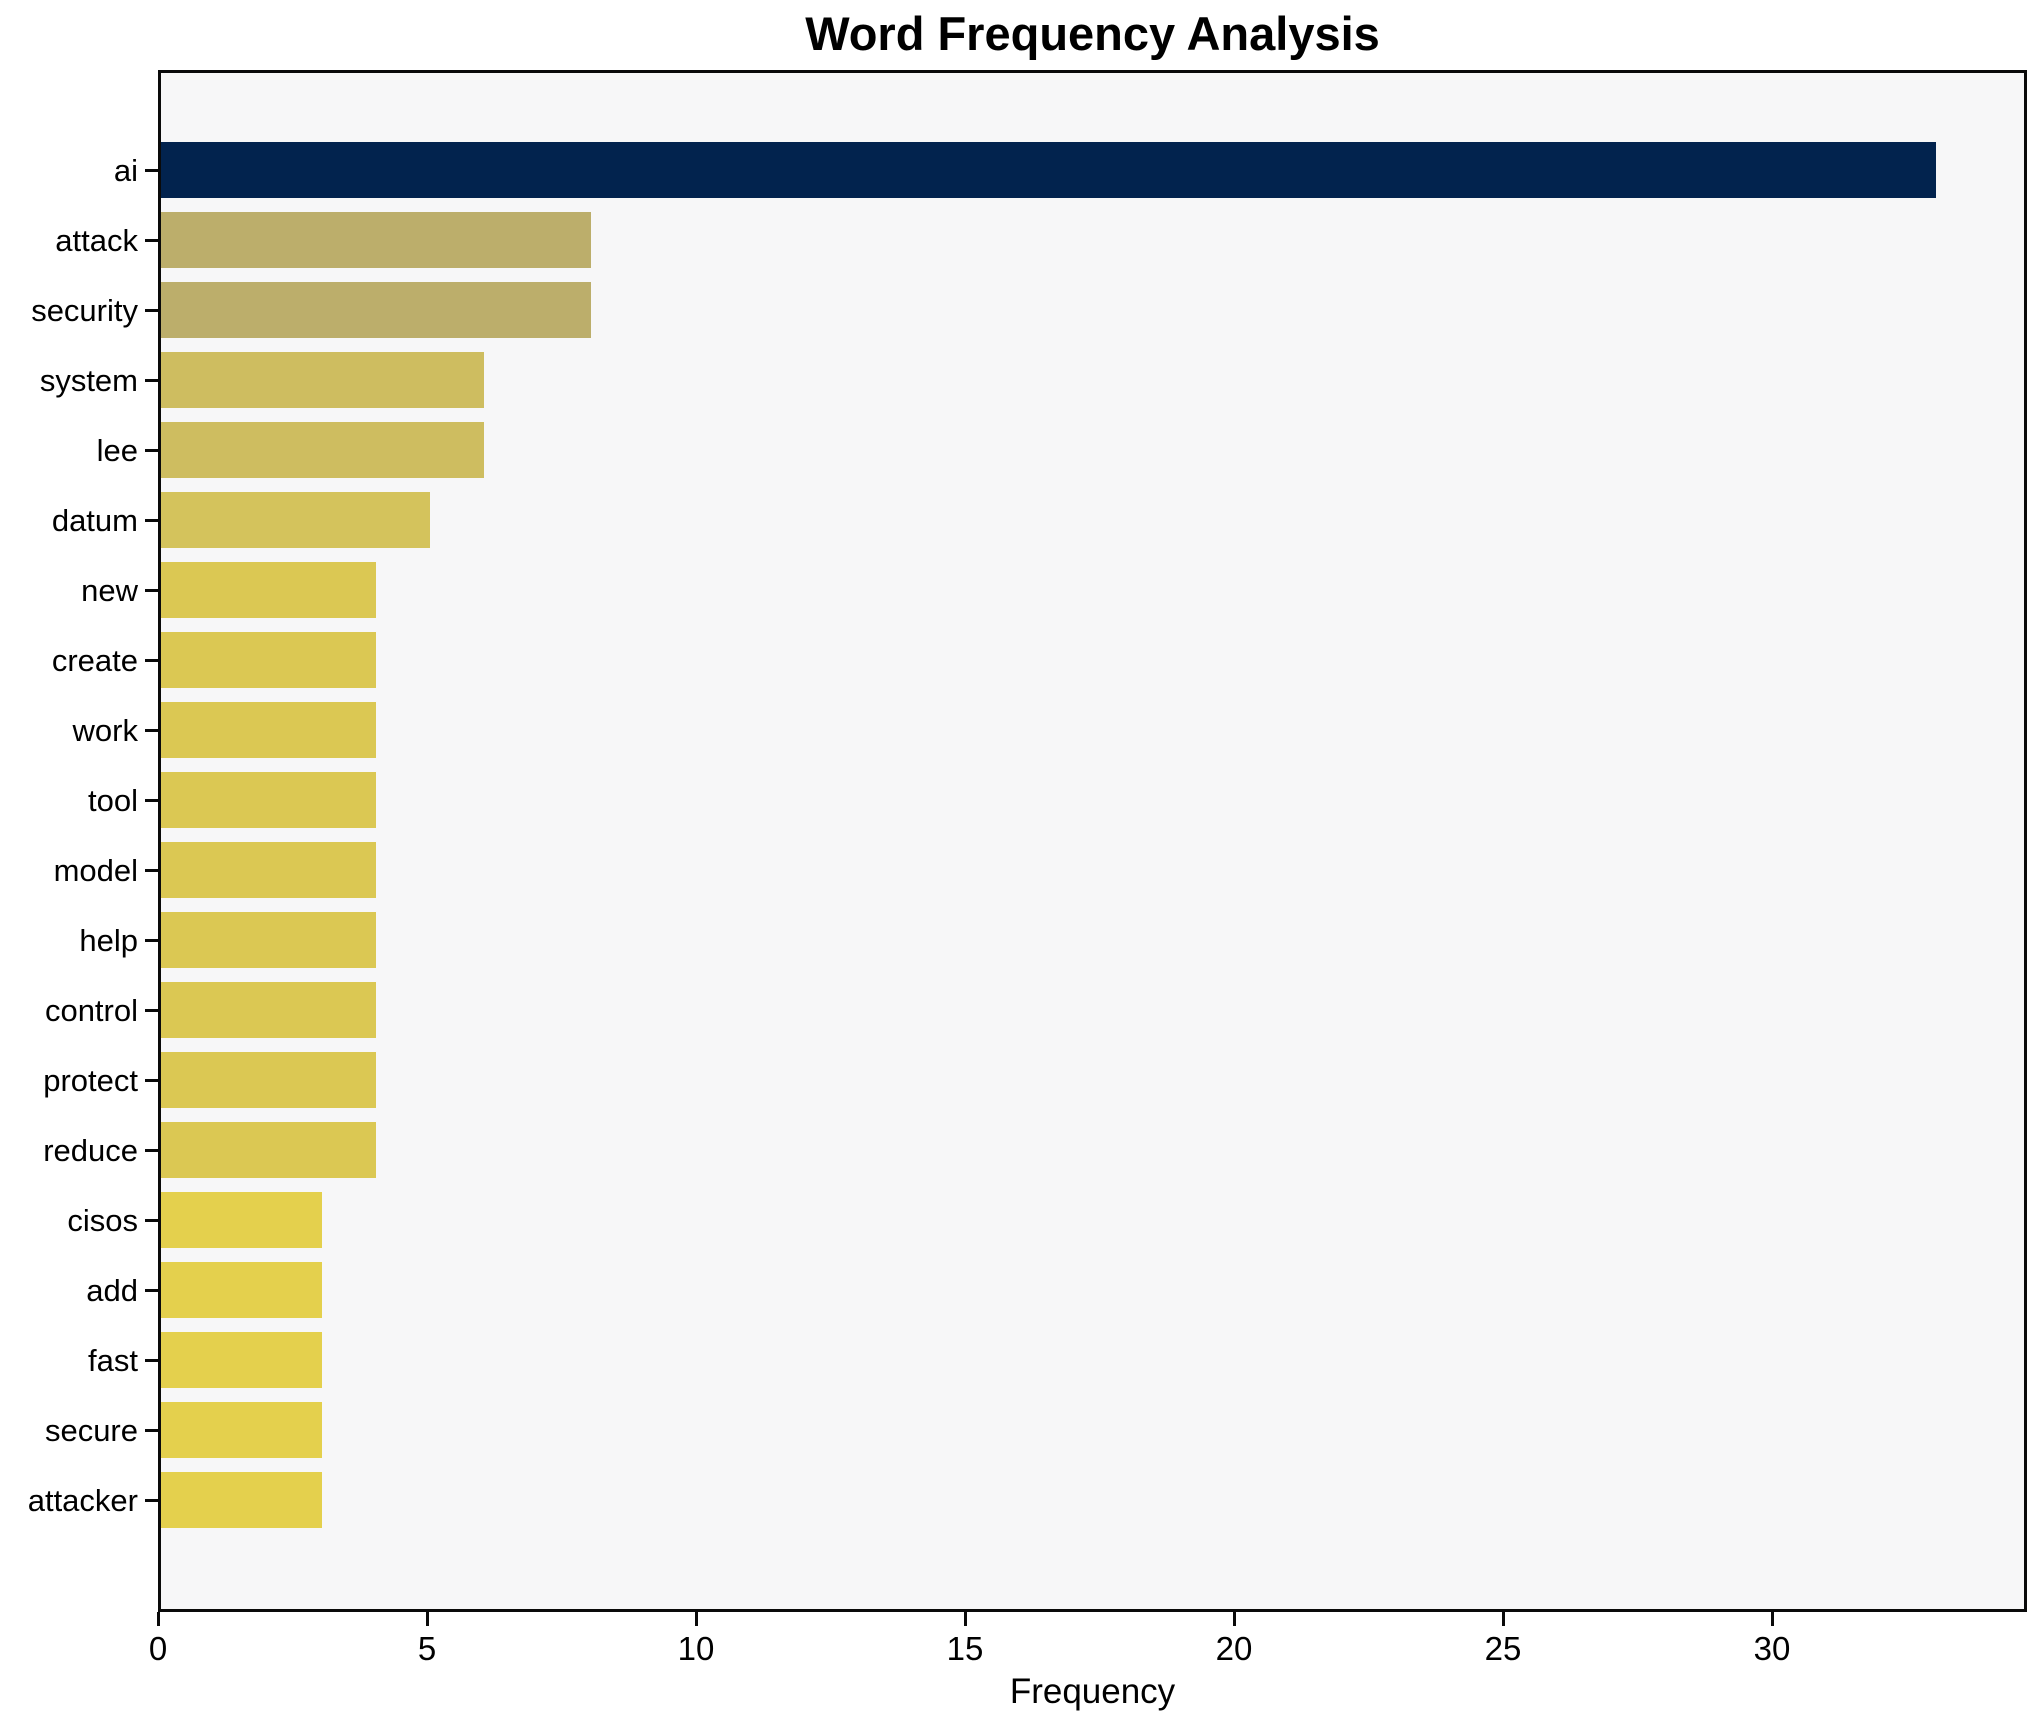 Image resolution: width=2038 pixels, height=1722 pixels. I want to click on bar-protect, so click(268, 1080).